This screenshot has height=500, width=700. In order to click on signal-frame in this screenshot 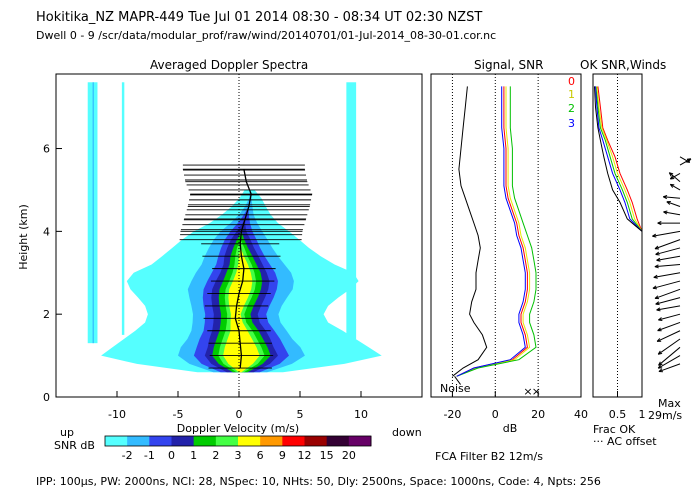, I will do `click(506, 235)`.